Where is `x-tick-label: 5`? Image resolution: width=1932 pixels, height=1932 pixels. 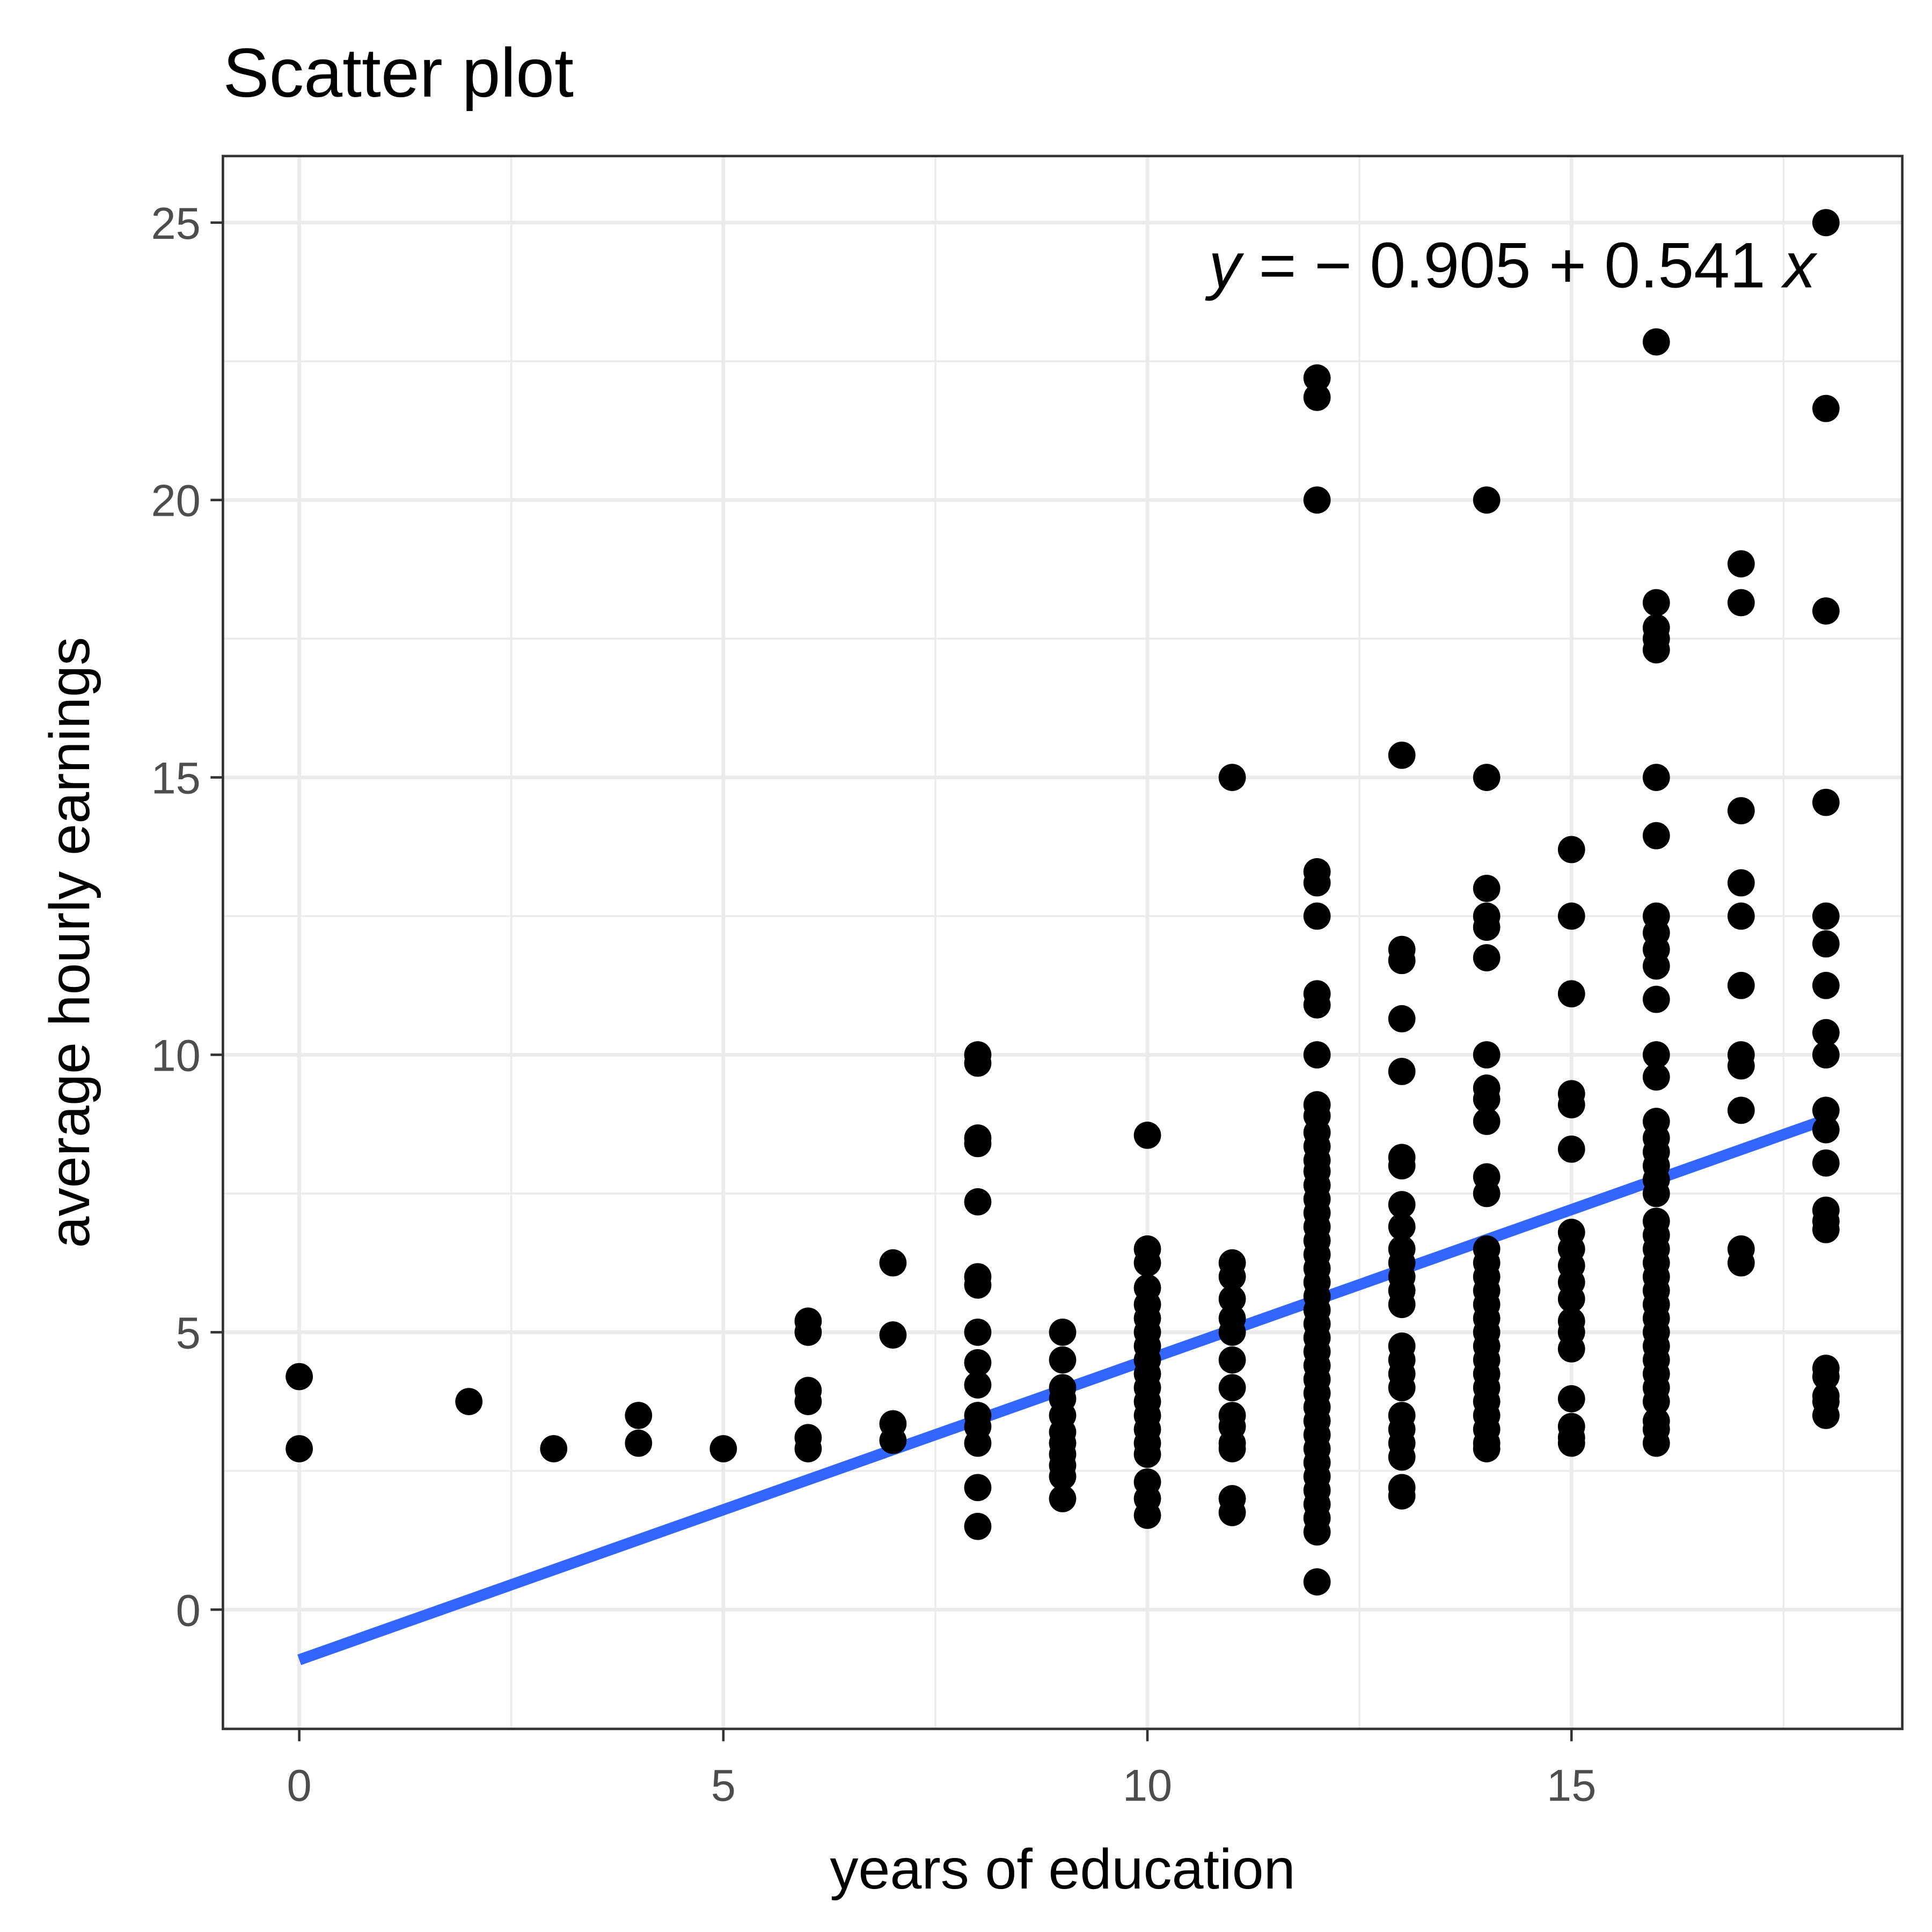 x-tick-label: 5 is located at coordinates (723, 1785).